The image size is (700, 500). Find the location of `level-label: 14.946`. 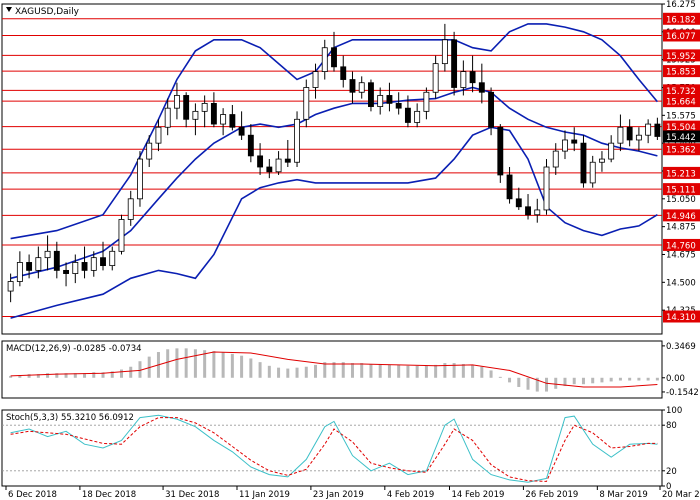

level-label: 14.946 is located at coordinates (681, 217).